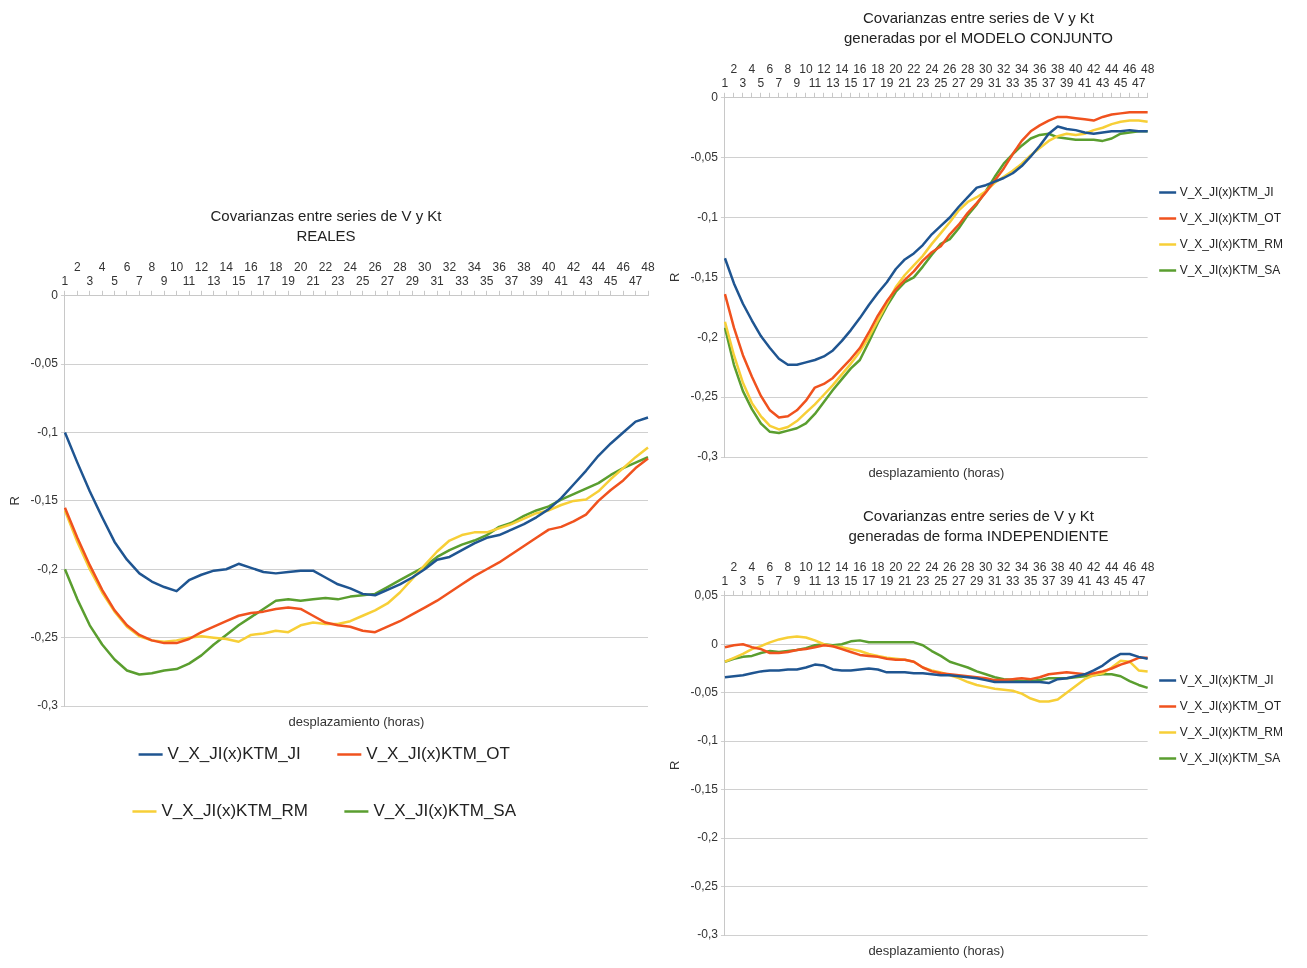 The height and width of the screenshot is (968, 1307). I want to click on x-tick-label: 48, so click(1147, 566).